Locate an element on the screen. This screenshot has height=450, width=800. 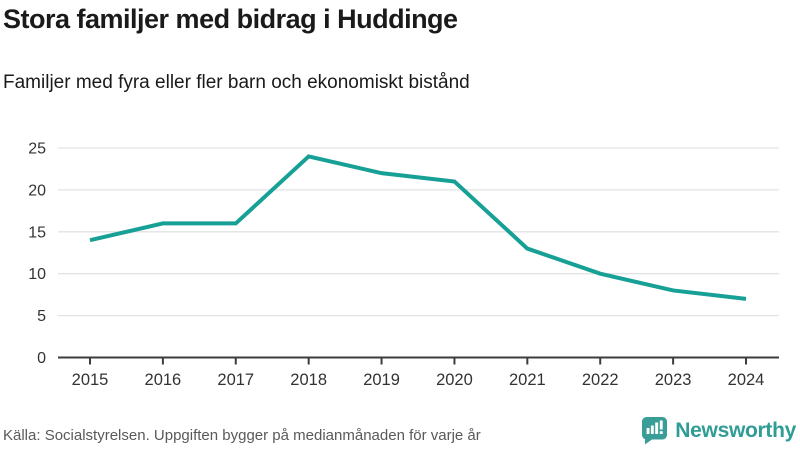
y-tick-label: 25 is located at coordinates (37, 149).